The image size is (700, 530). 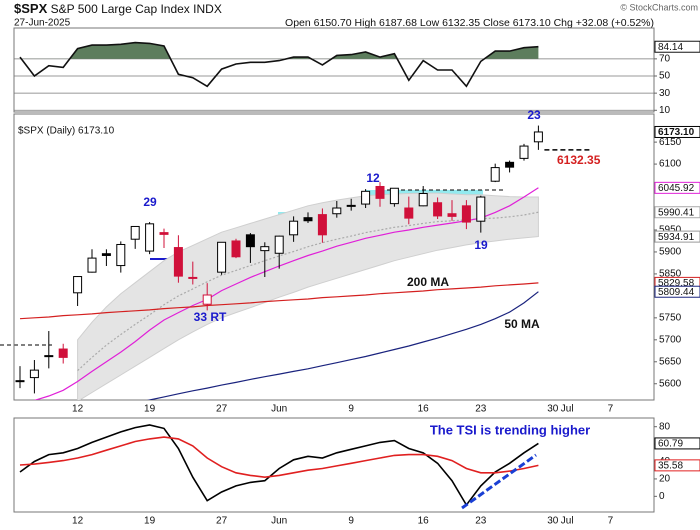 I want to click on y-tick-label: 5700, so click(x=670, y=339).